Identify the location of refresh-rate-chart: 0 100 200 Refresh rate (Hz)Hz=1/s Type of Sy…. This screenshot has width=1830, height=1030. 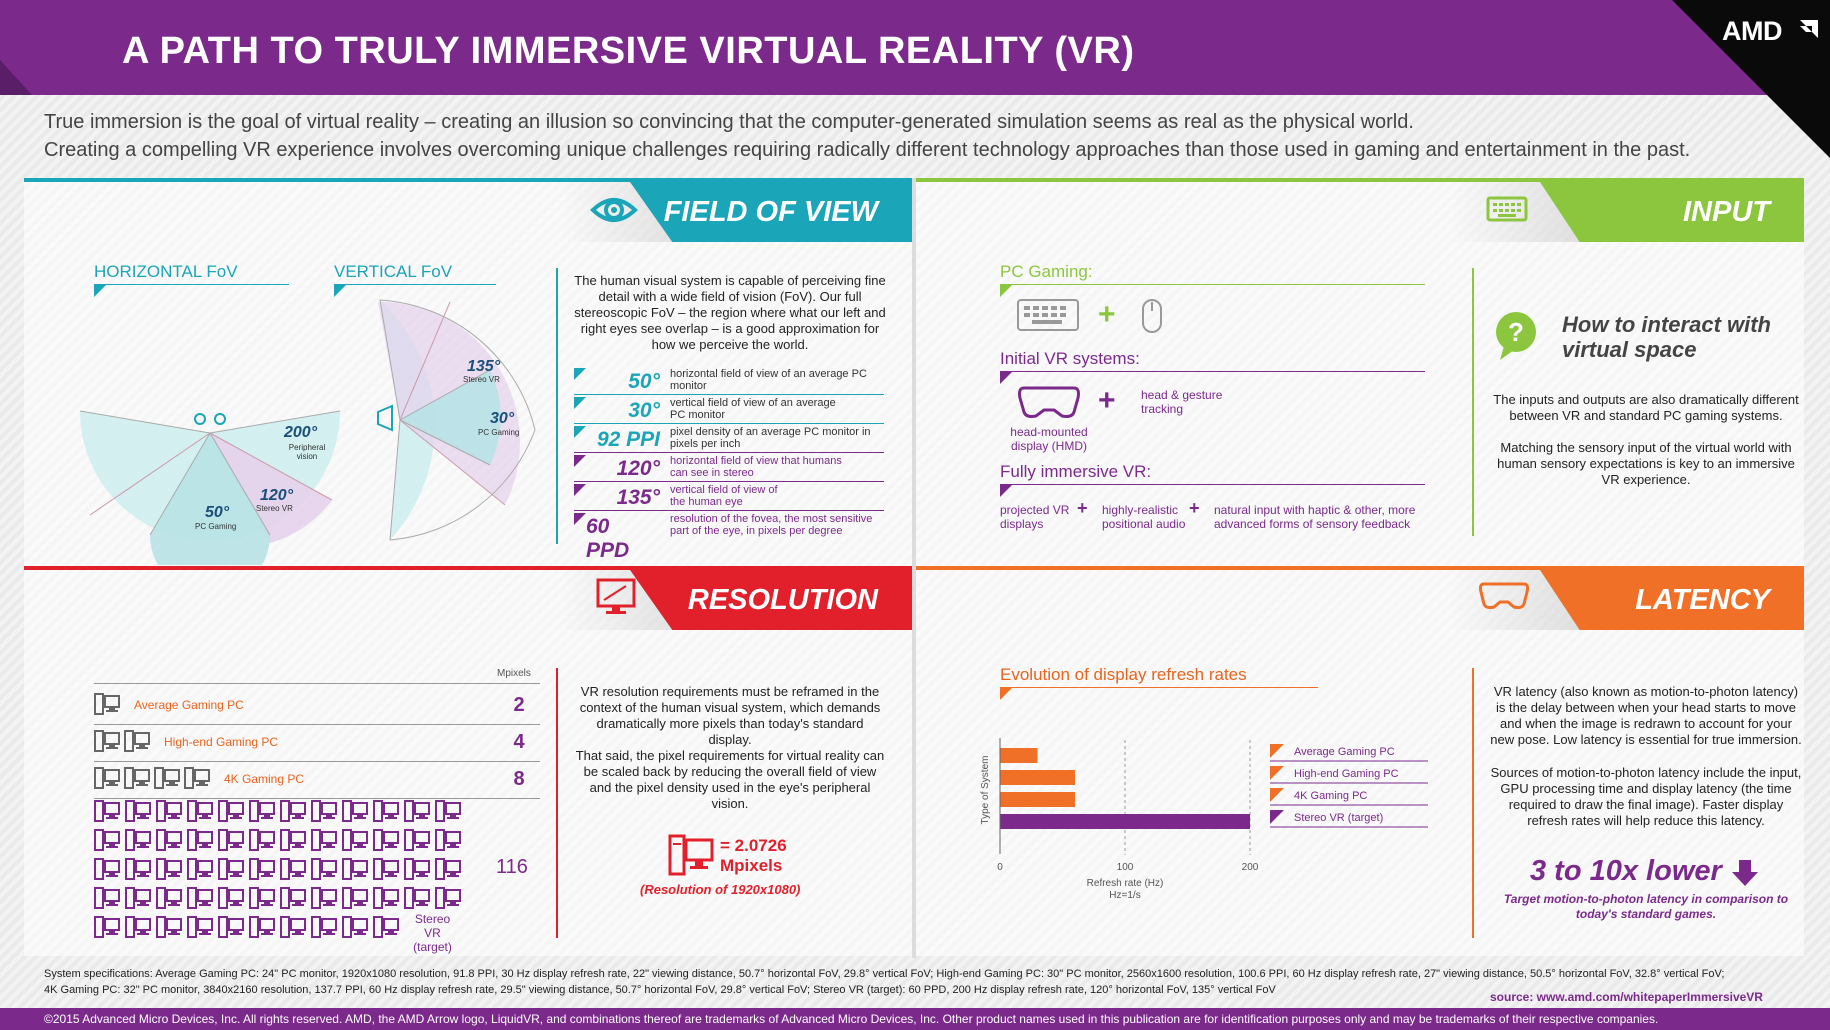
(1204, 819).